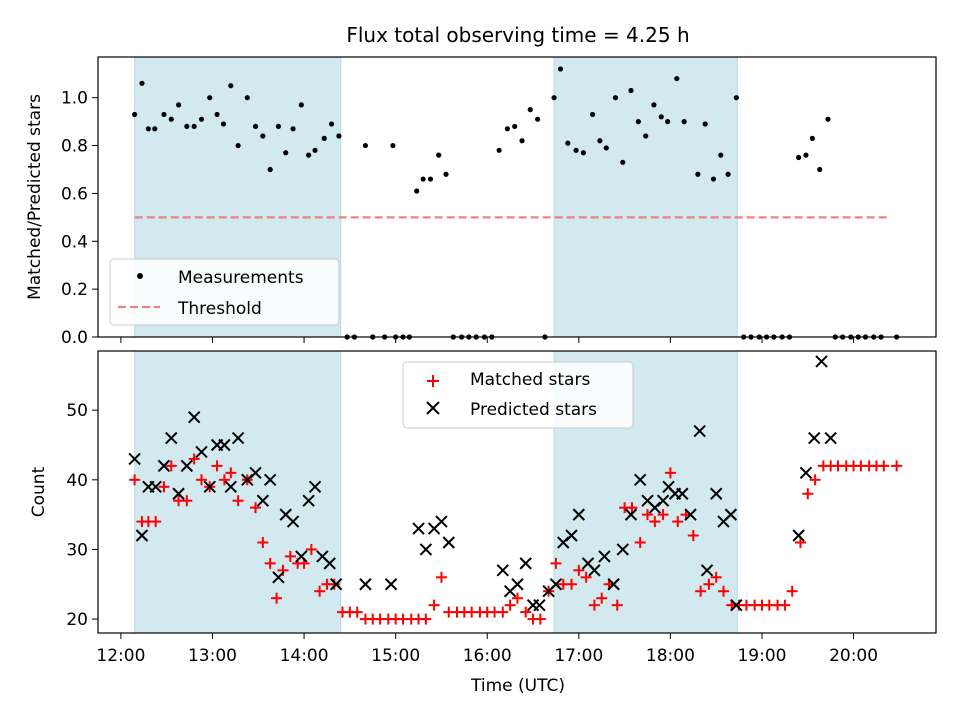 The height and width of the screenshot is (720, 960). Describe the element at coordinates (77, 550) in the screenshot. I see `bottom-ytick-label: 30` at that location.